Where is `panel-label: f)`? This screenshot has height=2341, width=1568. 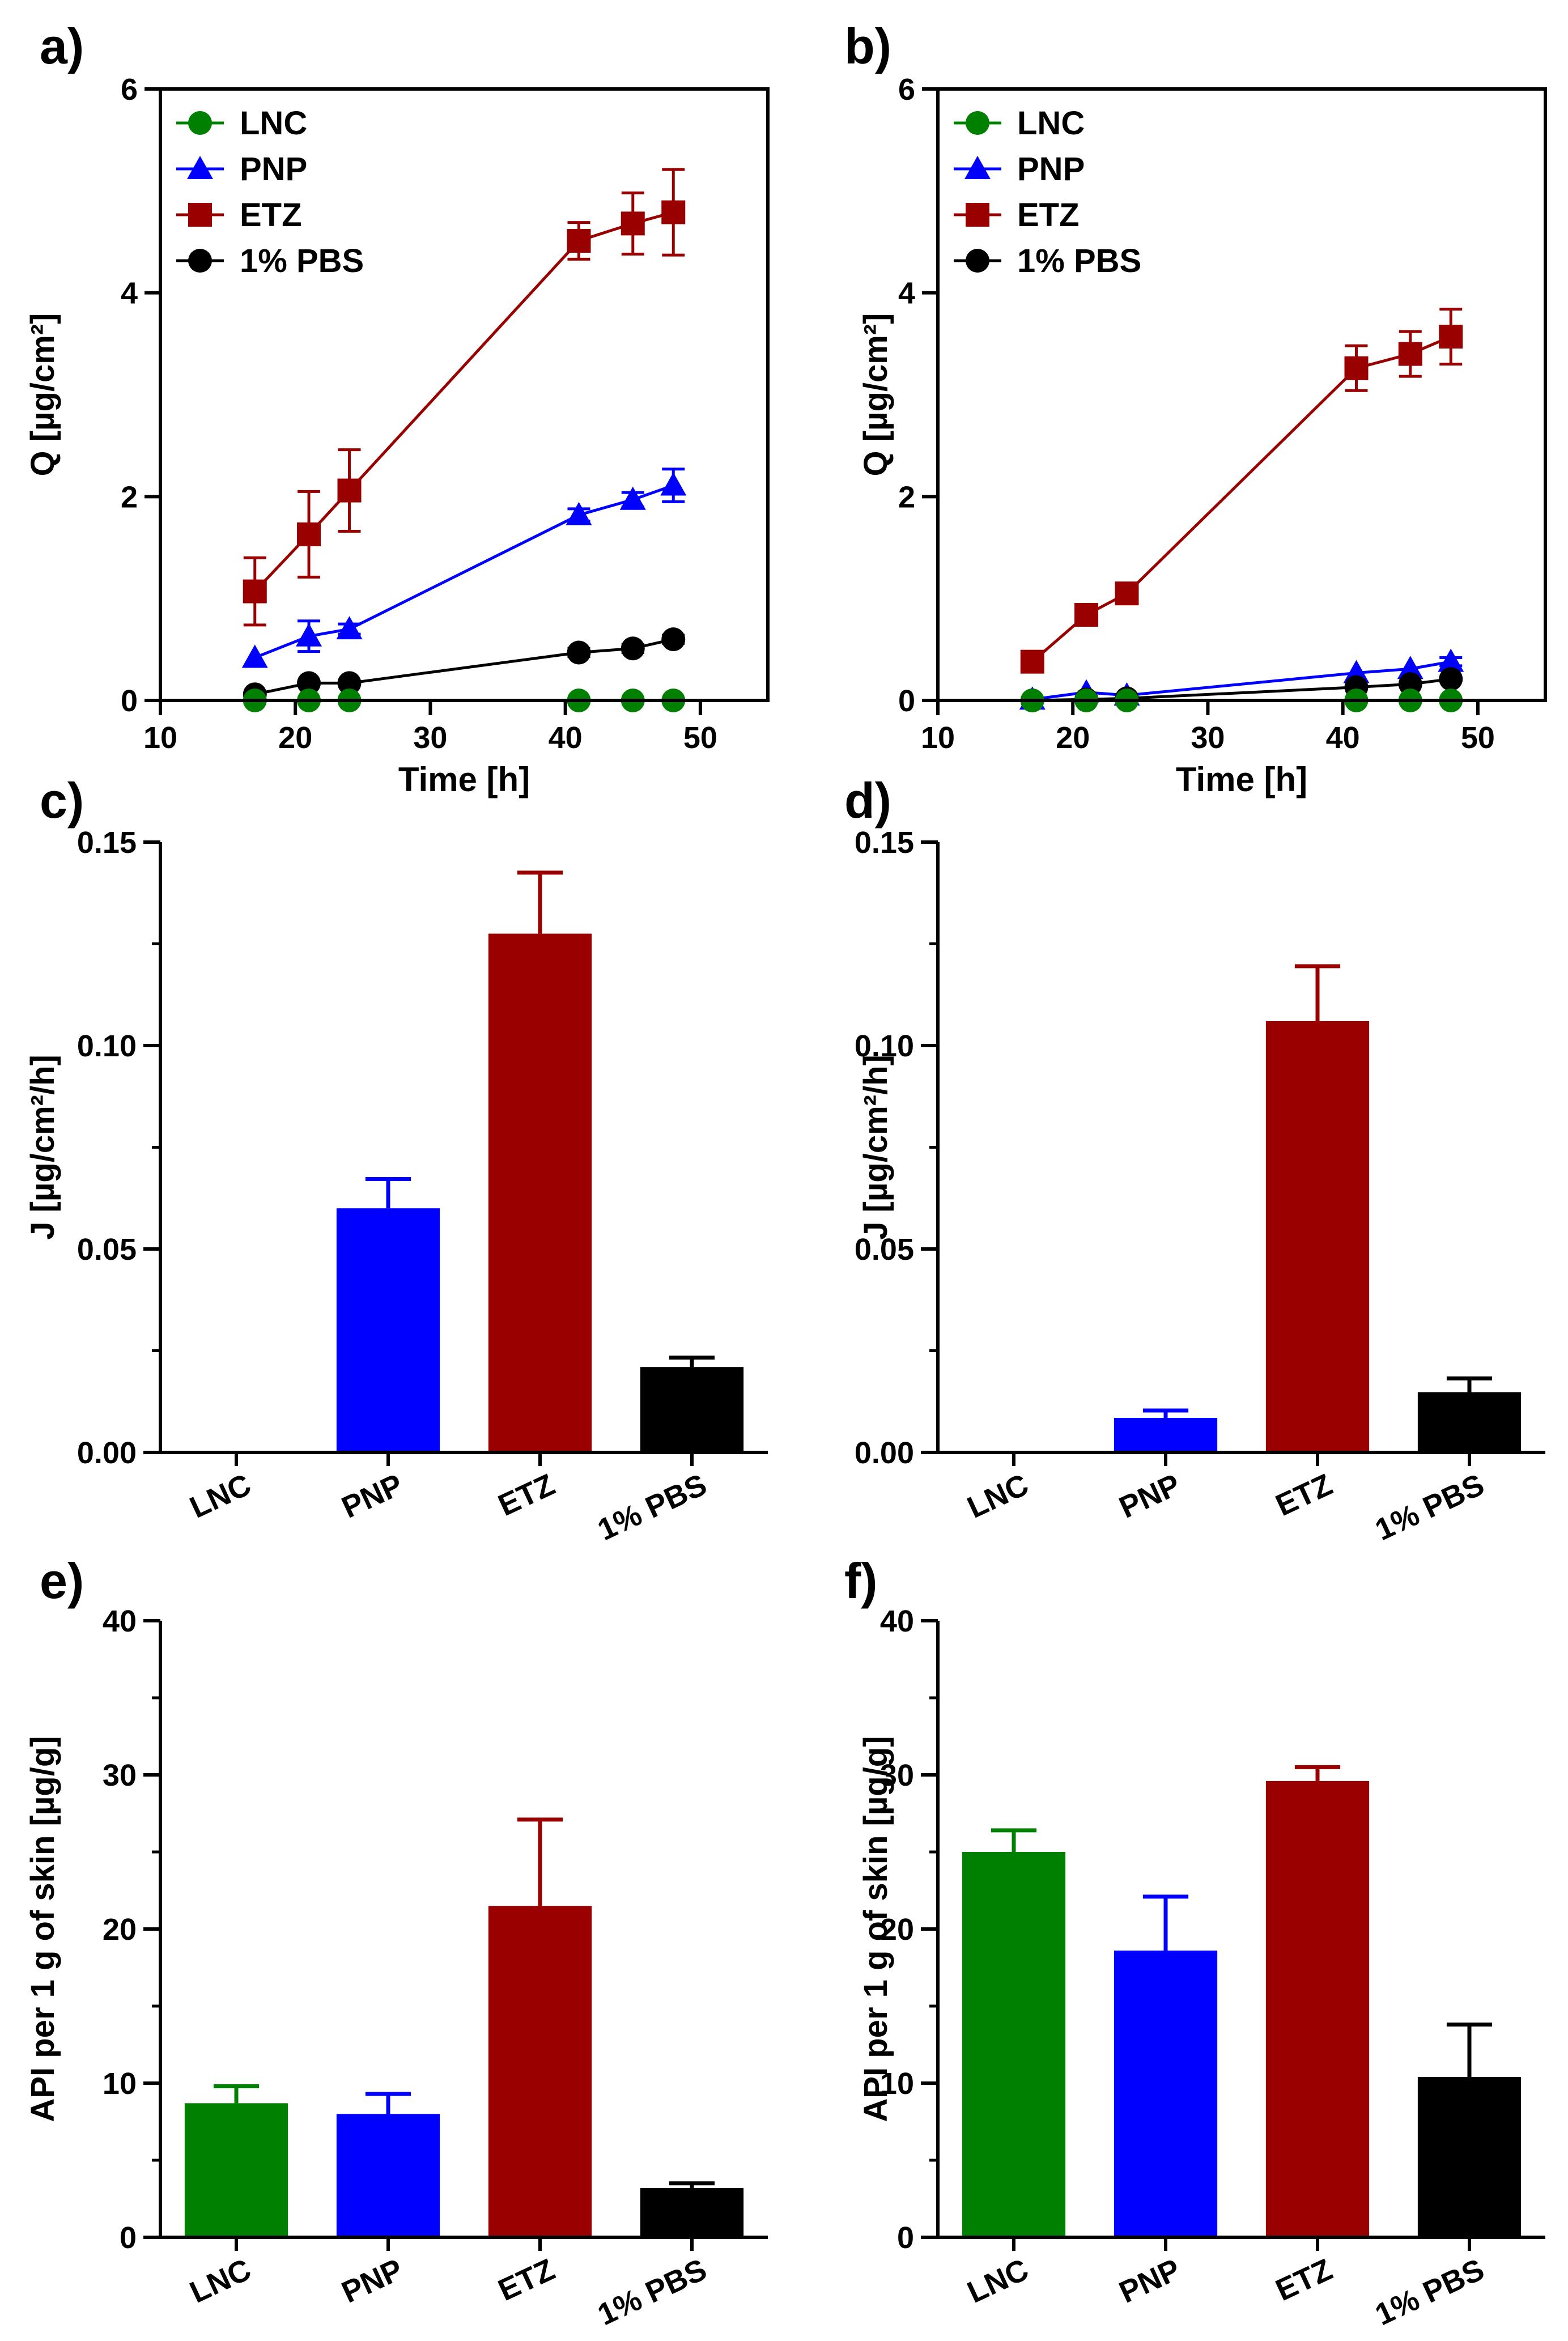 panel-label: f) is located at coordinates (861, 1581).